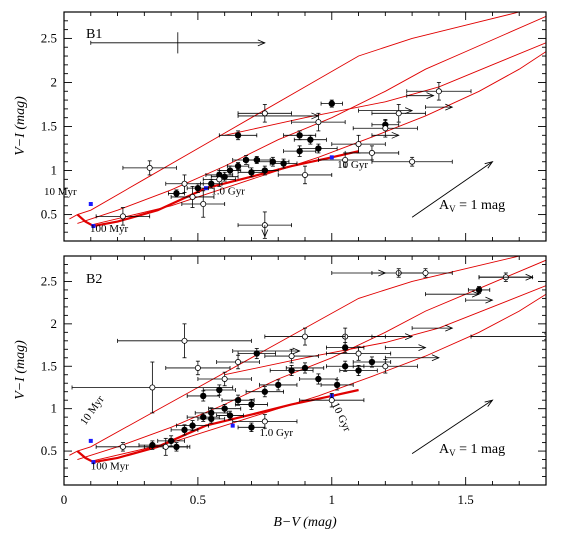  I want to click on y-tick-label: 2.5, so click(49, 280).